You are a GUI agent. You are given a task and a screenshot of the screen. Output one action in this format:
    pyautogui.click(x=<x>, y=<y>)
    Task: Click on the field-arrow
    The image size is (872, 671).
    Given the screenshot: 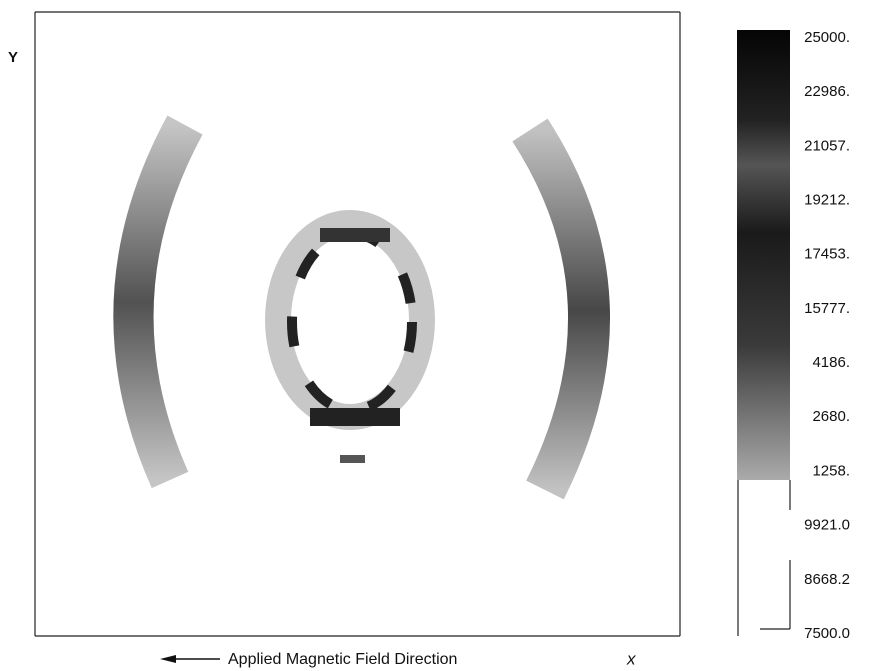 What is the action you would take?
    pyautogui.click(x=190, y=659)
    